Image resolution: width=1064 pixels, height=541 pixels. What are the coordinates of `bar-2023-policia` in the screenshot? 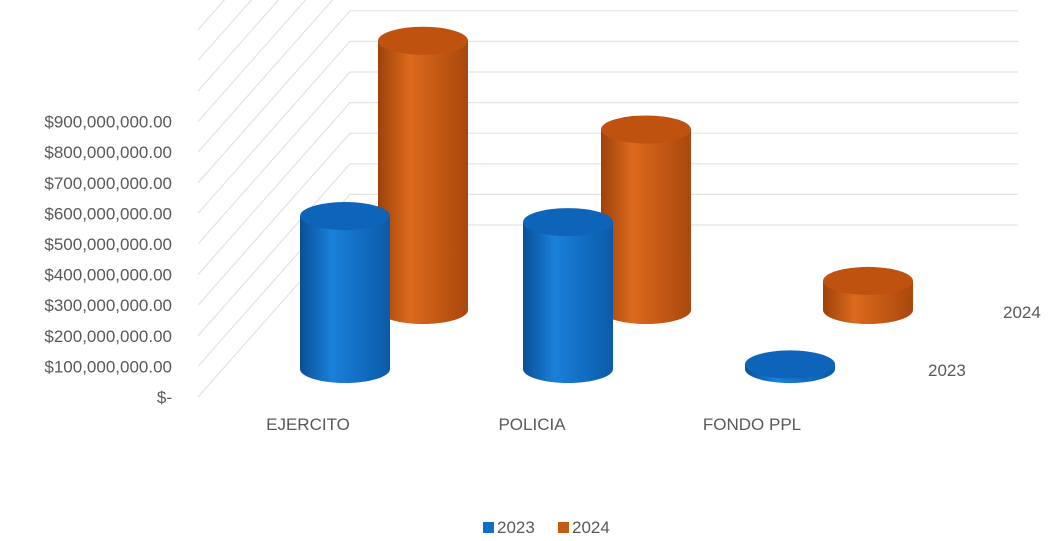 It's located at (568, 295).